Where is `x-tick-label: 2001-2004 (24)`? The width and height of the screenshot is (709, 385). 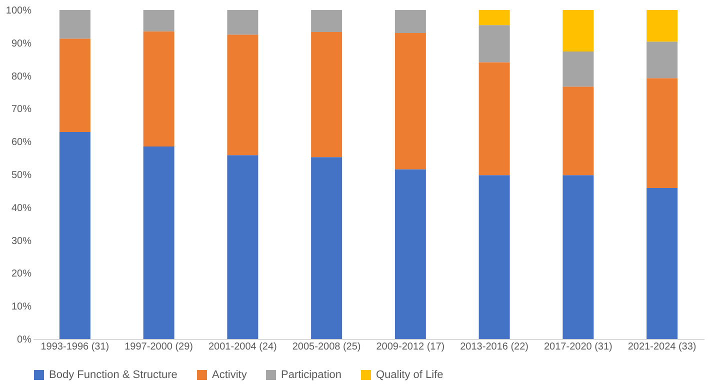 x-tick-label: 2001-2004 (24) is located at coordinates (242, 347).